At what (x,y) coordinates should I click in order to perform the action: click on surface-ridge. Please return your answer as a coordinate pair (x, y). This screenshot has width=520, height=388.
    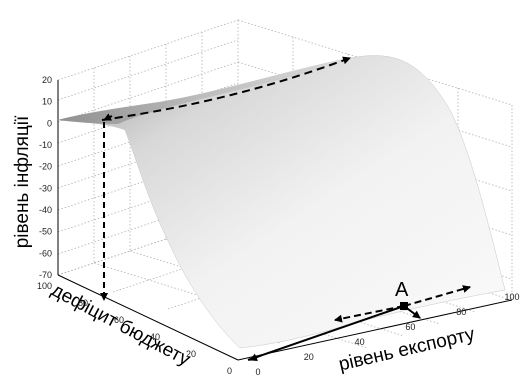
    Looking at the image, I should click on (204, 91).